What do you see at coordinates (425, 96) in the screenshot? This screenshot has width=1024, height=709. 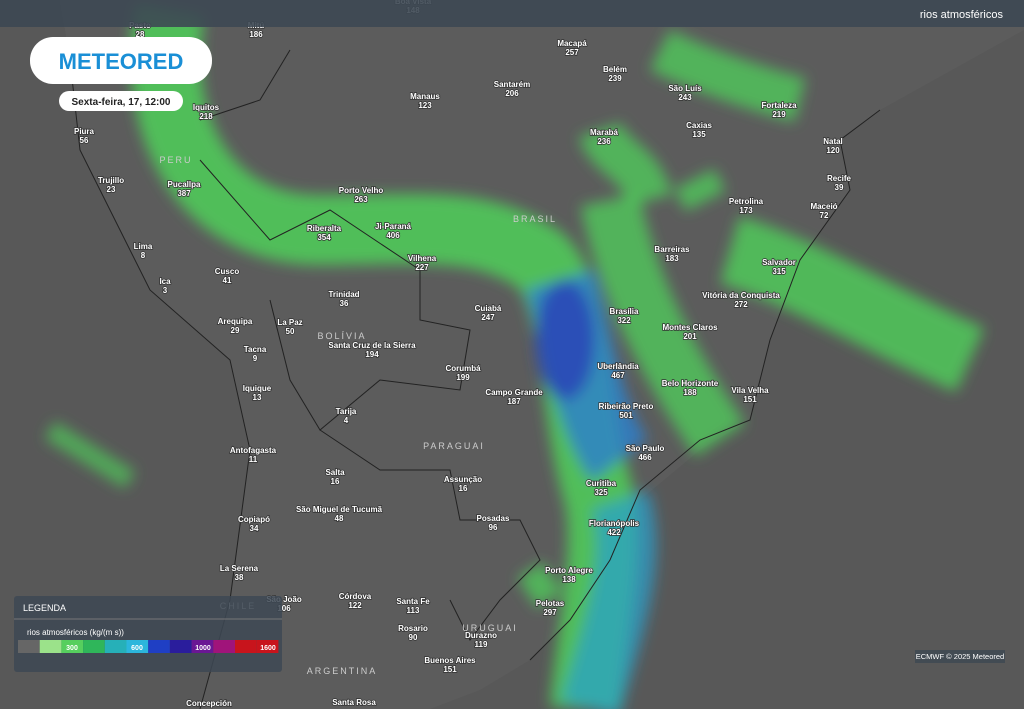 I see `city-name: Manaus` at bounding box center [425, 96].